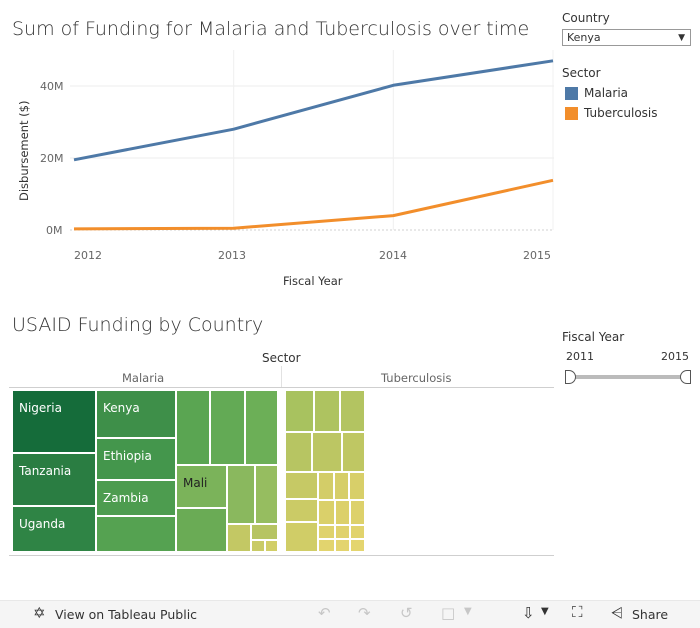  Describe the element at coordinates (393, 255) in the screenshot. I see `x-tick: 2014` at that location.